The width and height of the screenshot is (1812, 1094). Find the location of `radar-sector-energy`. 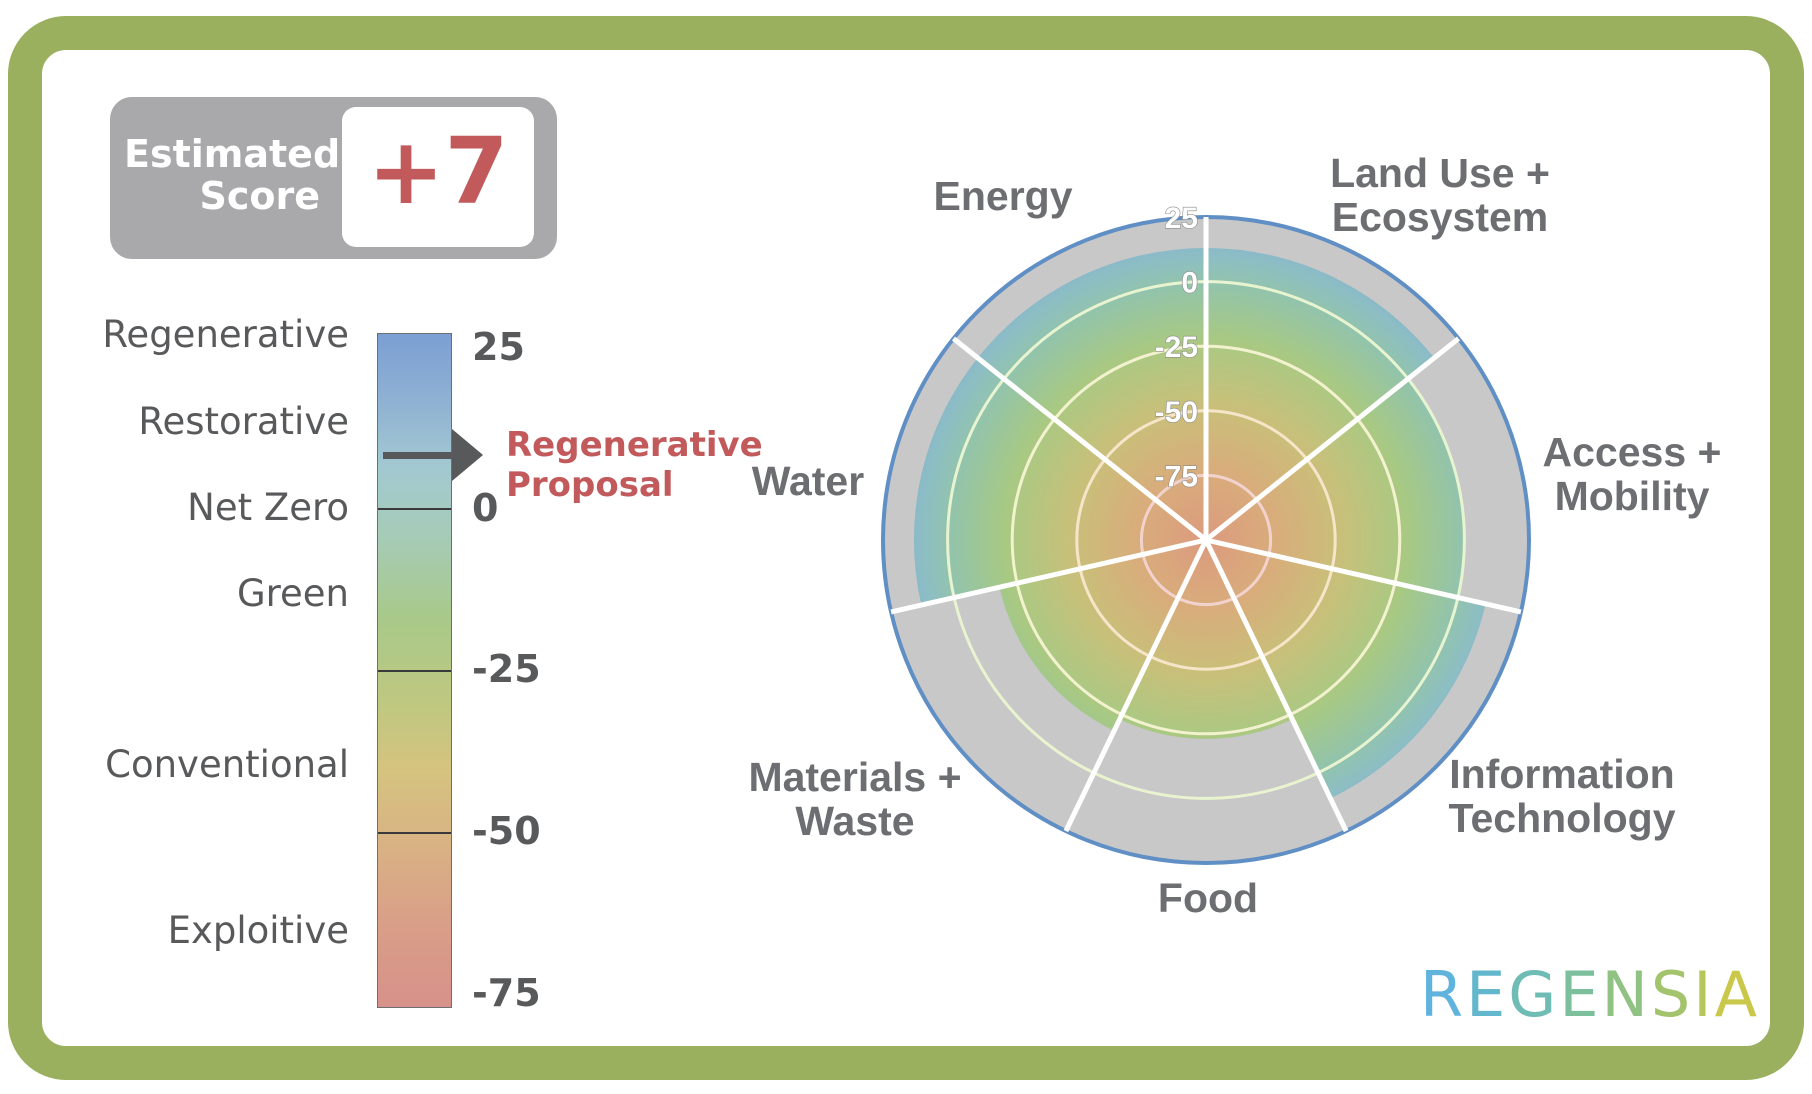

radar-sector-energy is located at coordinates (1091, 394).